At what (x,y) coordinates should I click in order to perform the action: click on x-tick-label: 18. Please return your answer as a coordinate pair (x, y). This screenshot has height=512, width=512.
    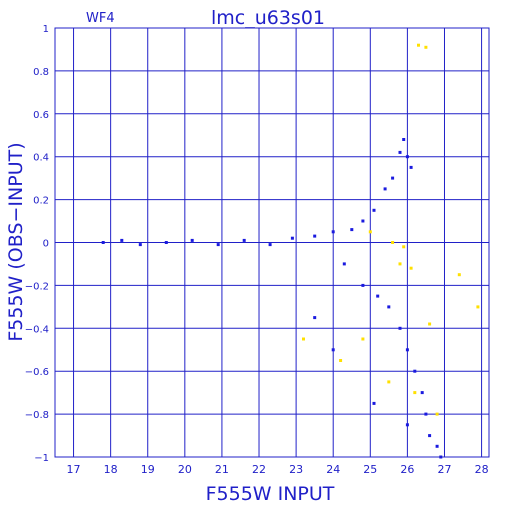
    Looking at the image, I should click on (111, 469).